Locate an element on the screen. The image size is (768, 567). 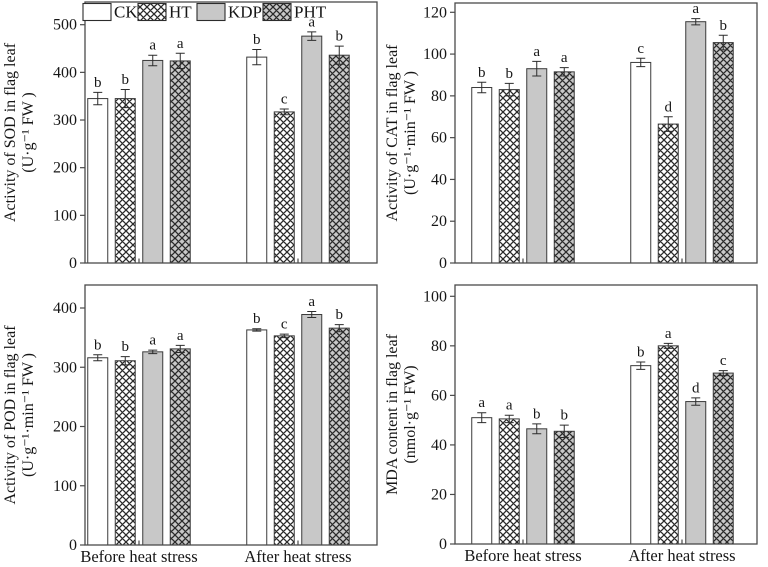
legend-label-pht: PHT is located at coordinates (310, 12).